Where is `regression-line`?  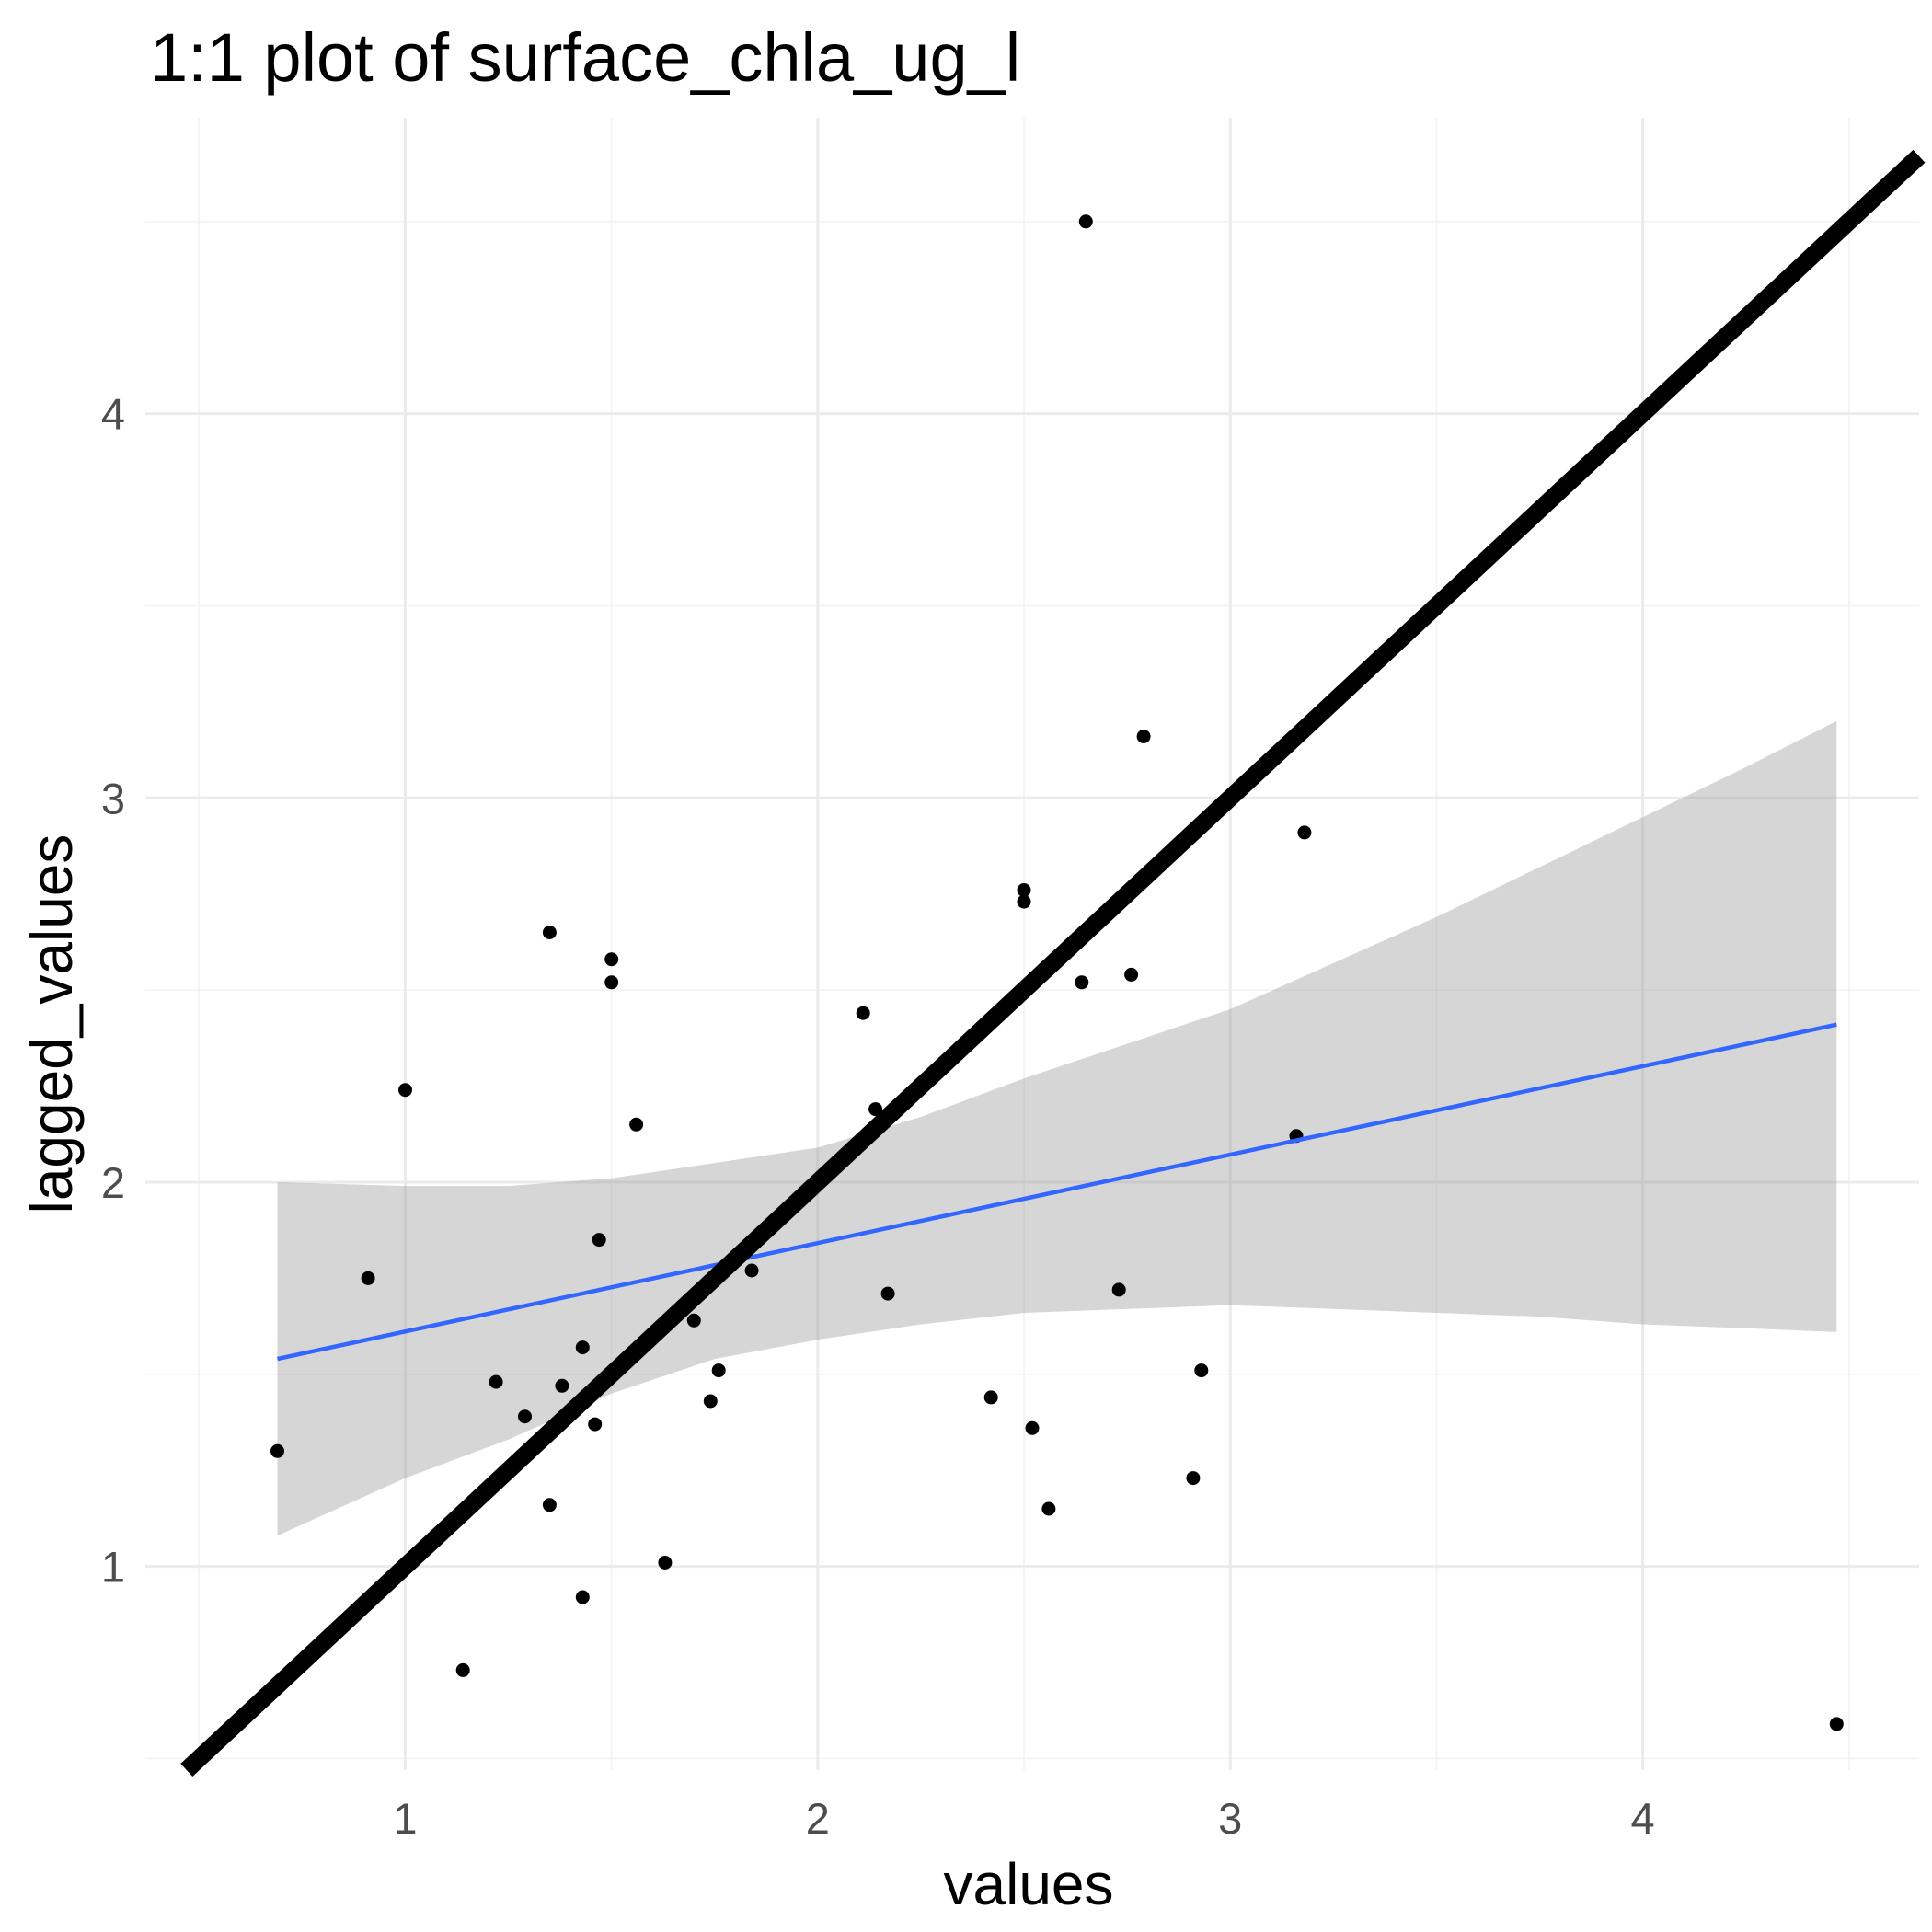 regression-line is located at coordinates (1057, 1192).